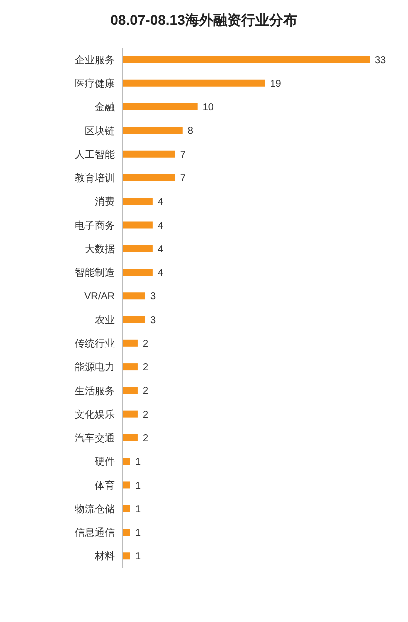  Describe the element at coordinates (100, 249) in the screenshot. I see `y-tick-label: 大数据` at that location.